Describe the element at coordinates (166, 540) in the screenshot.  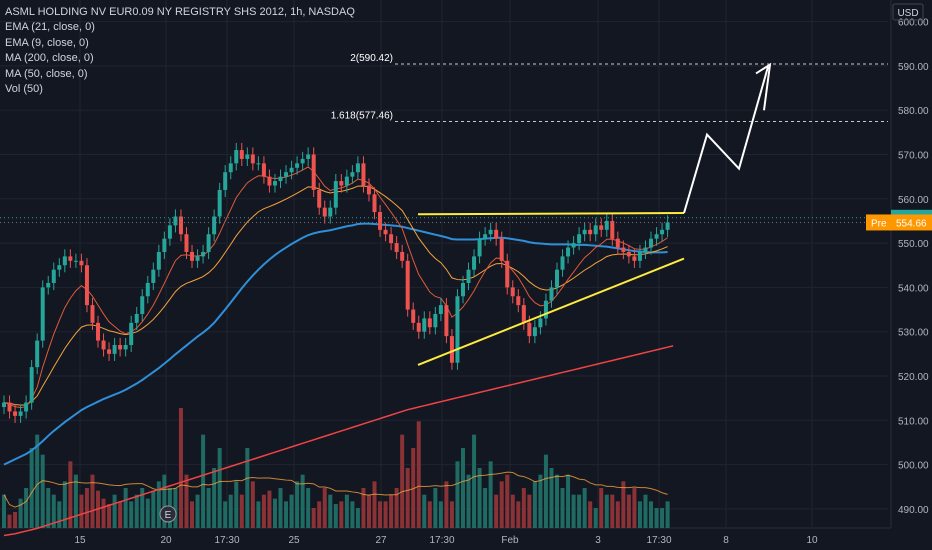
I see `time-tick-label: 20` at that location.